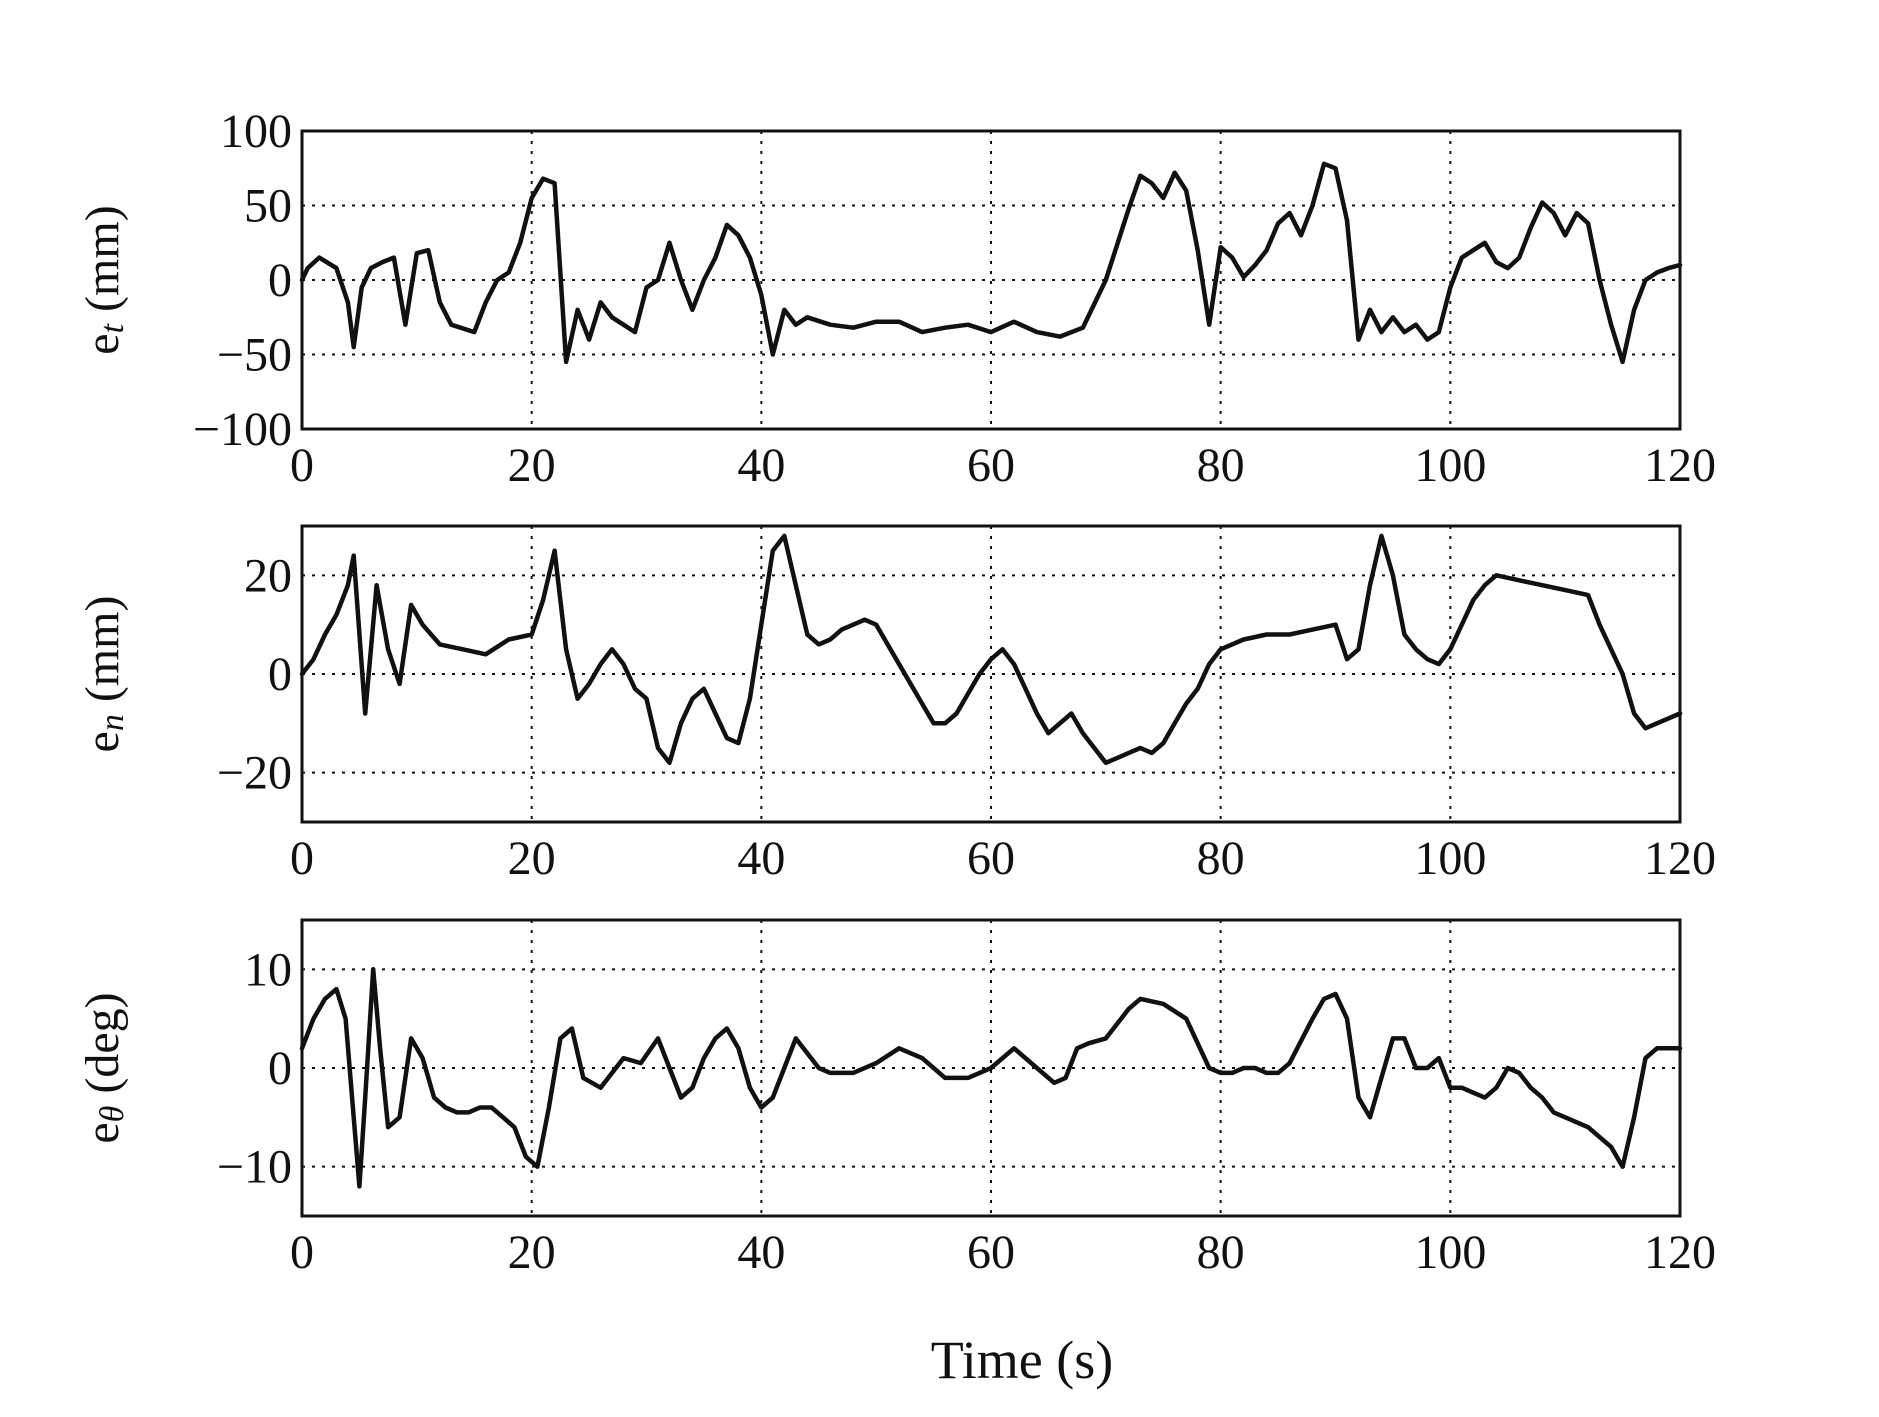  I want to click on y-tick-label: −10, so click(254, 1167).